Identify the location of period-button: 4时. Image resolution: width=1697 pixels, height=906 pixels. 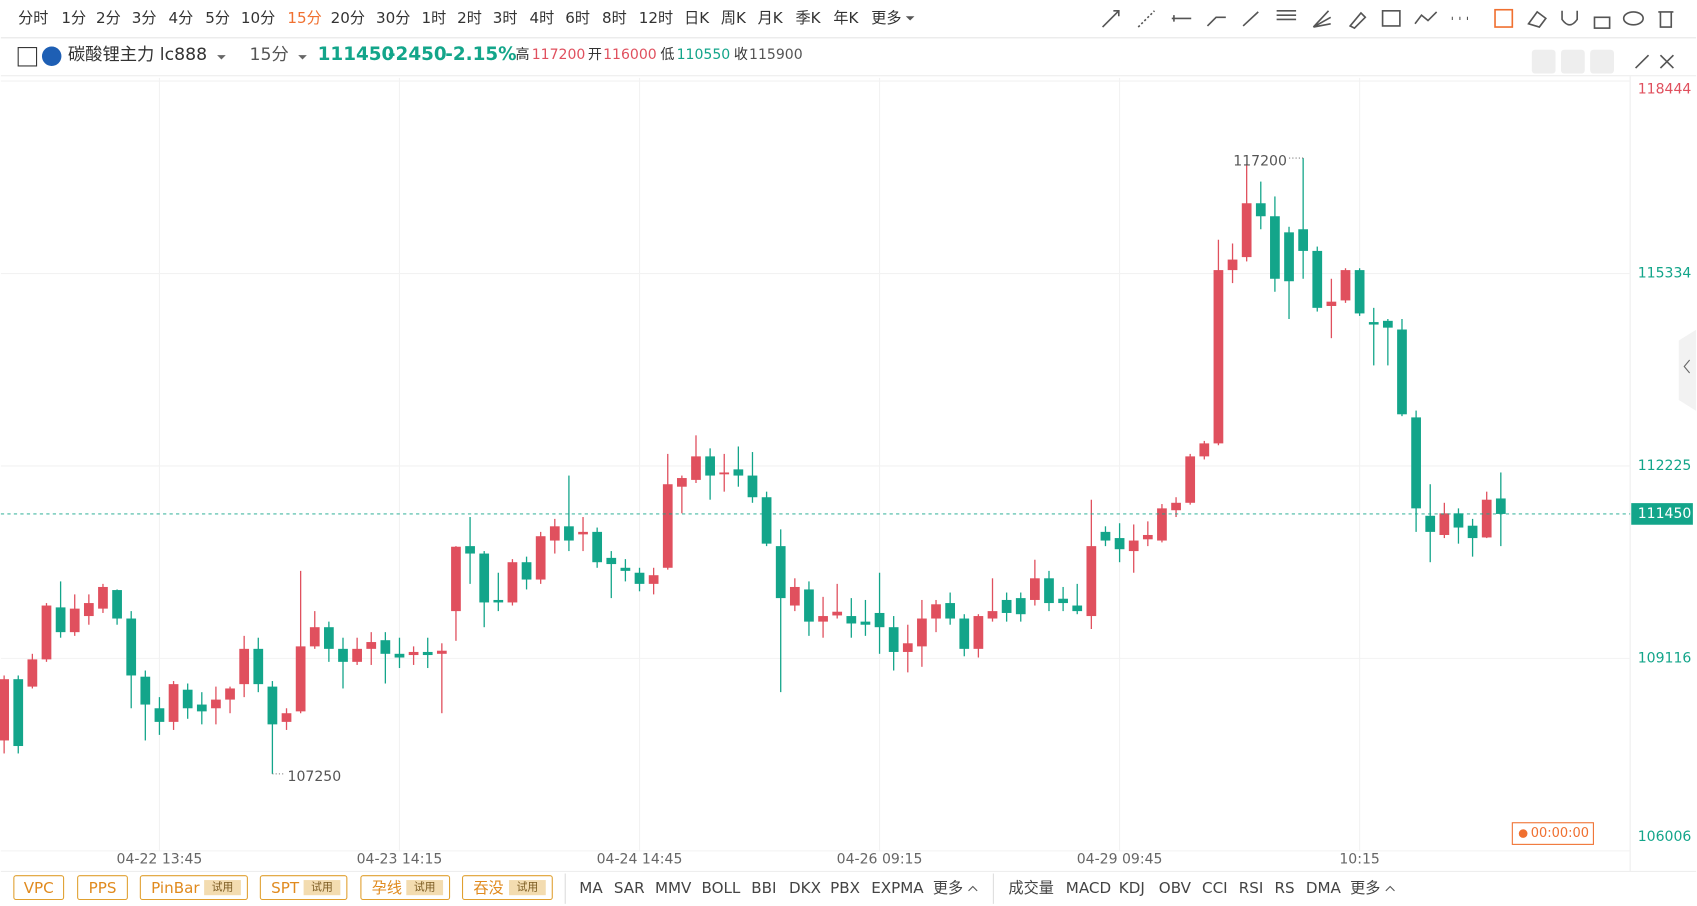
(542, 18).